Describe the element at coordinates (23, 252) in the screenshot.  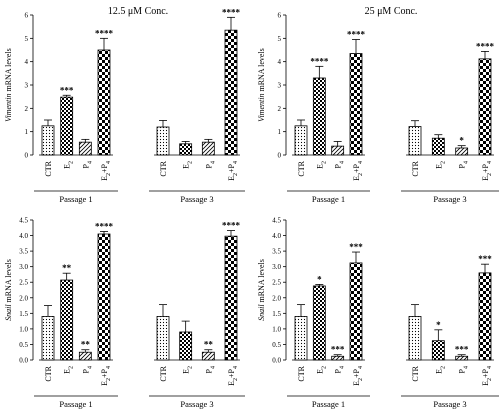
I see `y-tick-label: 3.5` at that location.